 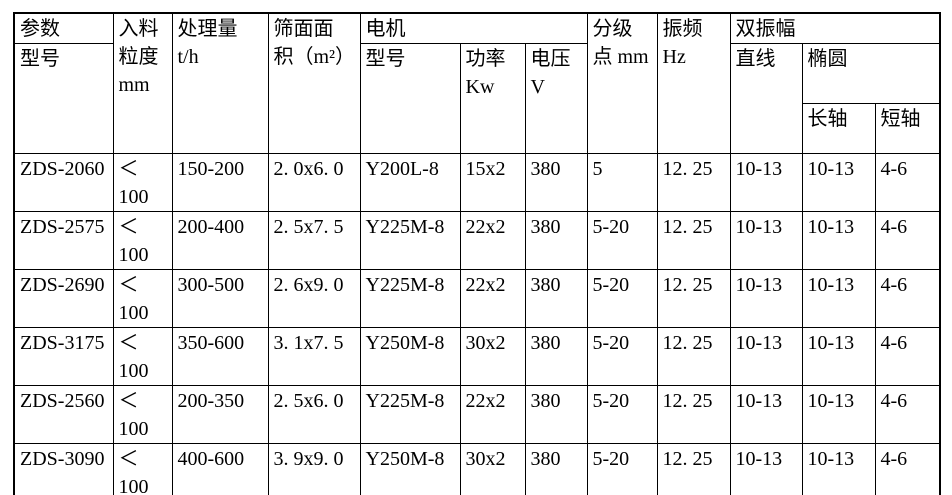 What do you see at coordinates (63, 356) in the screenshot?
I see `cell-model: ZDS-3175` at bounding box center [63, 356].